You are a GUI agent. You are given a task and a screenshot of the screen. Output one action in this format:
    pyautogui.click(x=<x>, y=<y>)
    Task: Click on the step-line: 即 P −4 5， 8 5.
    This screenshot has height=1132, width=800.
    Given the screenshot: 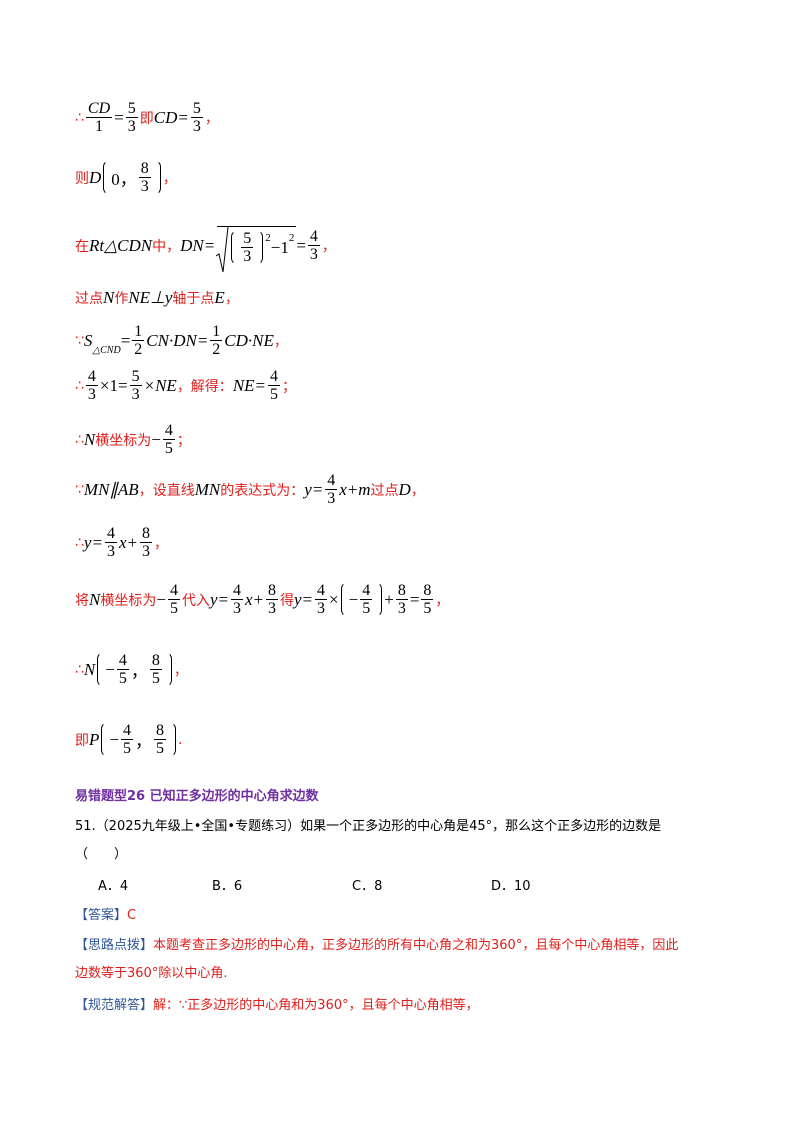 What is the action you would take?
    pyautogui.click(x=128, y=739)
    